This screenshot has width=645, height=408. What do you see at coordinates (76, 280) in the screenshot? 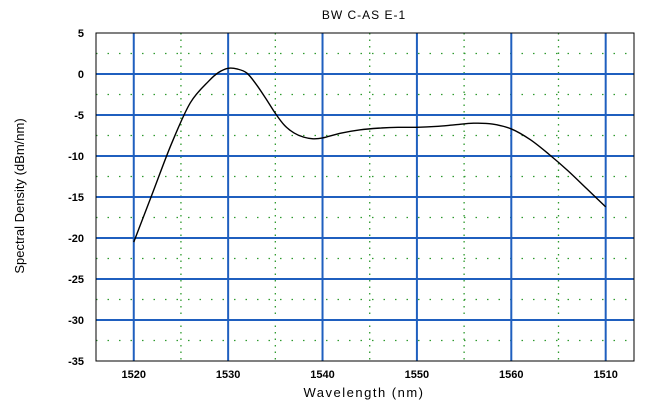
I see `y-tick-label: -25` at bounding box center [76, 280].